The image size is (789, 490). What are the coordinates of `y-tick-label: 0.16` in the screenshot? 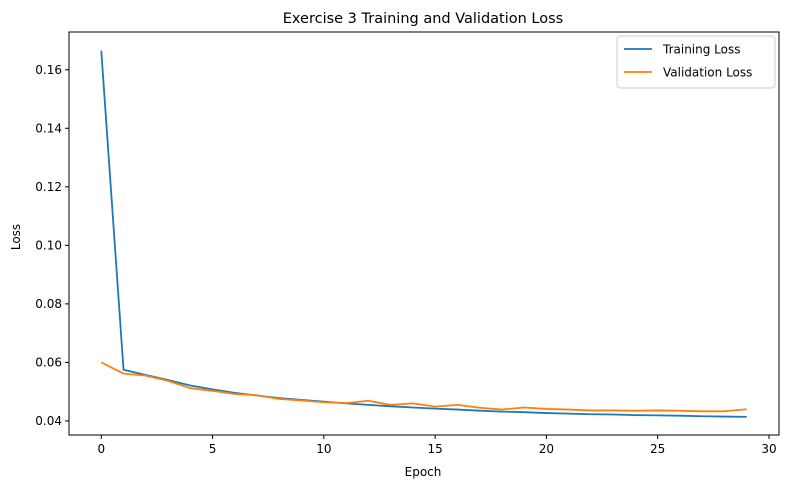 It's located at (48, 70).